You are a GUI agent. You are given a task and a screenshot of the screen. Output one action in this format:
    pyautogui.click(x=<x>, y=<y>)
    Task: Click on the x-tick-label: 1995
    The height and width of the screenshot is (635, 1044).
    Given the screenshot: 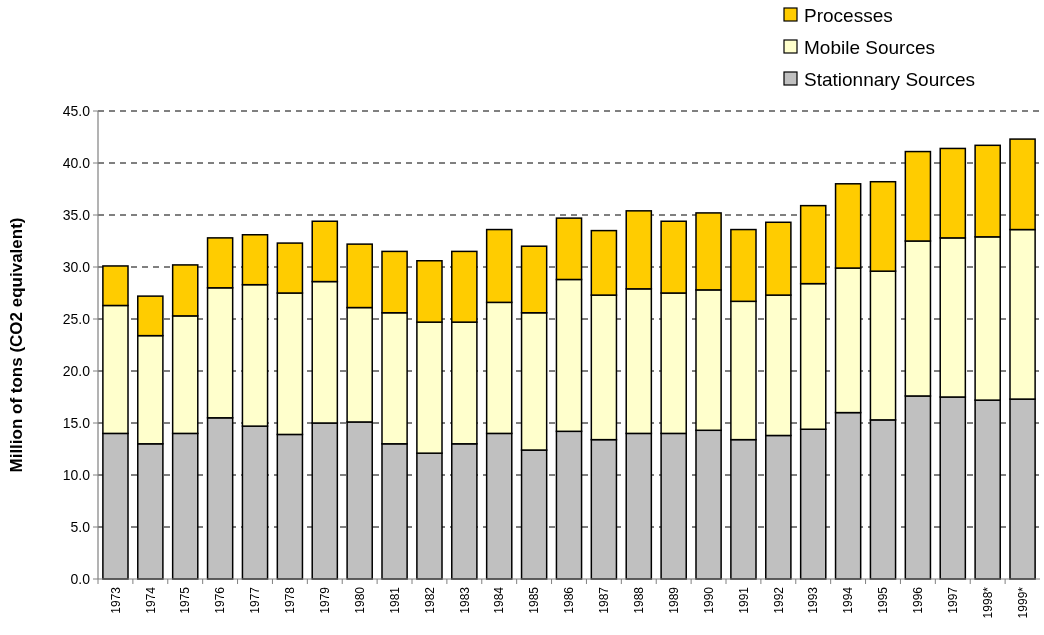 What is the action you would take?
    pyautogui.click(x=883, y=600)
    